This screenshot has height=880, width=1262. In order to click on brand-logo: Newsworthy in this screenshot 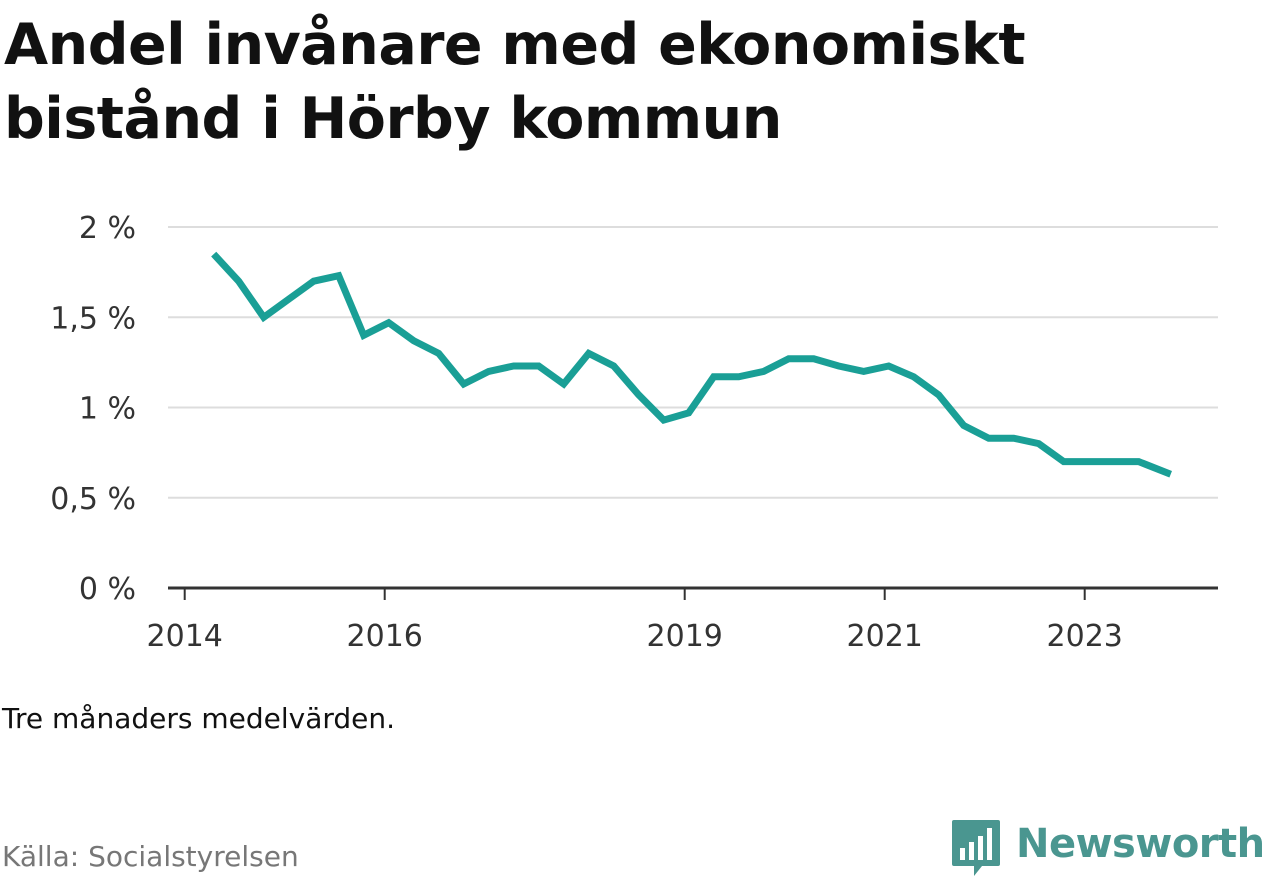, I will do `click(1106, 849)`.